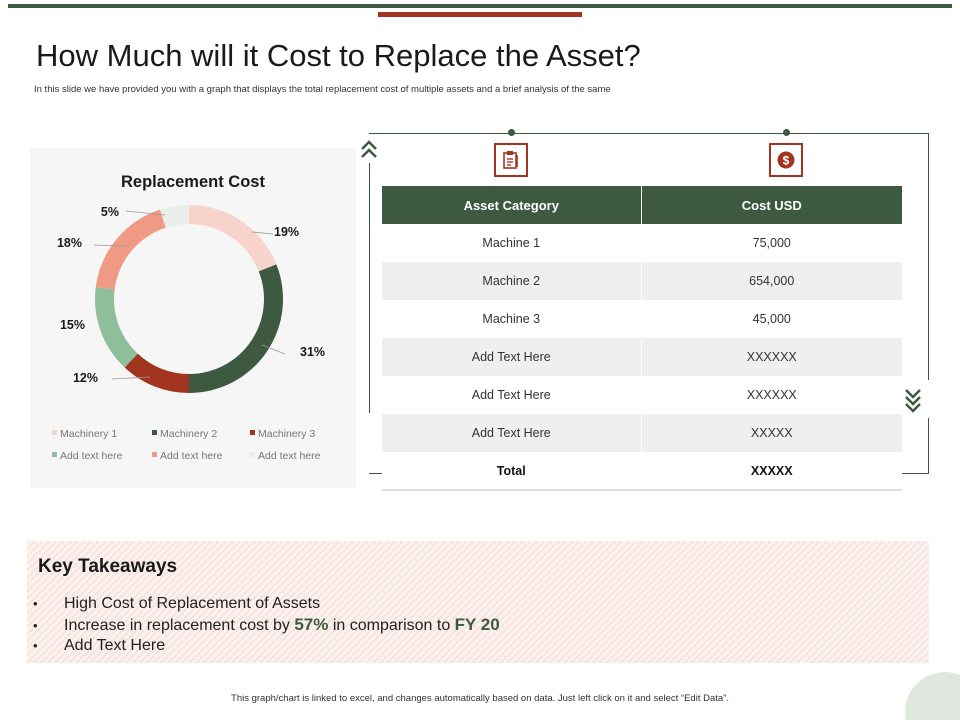  I want to click on takeaway-text: Increase in replacement cost by, so click(179, 625).